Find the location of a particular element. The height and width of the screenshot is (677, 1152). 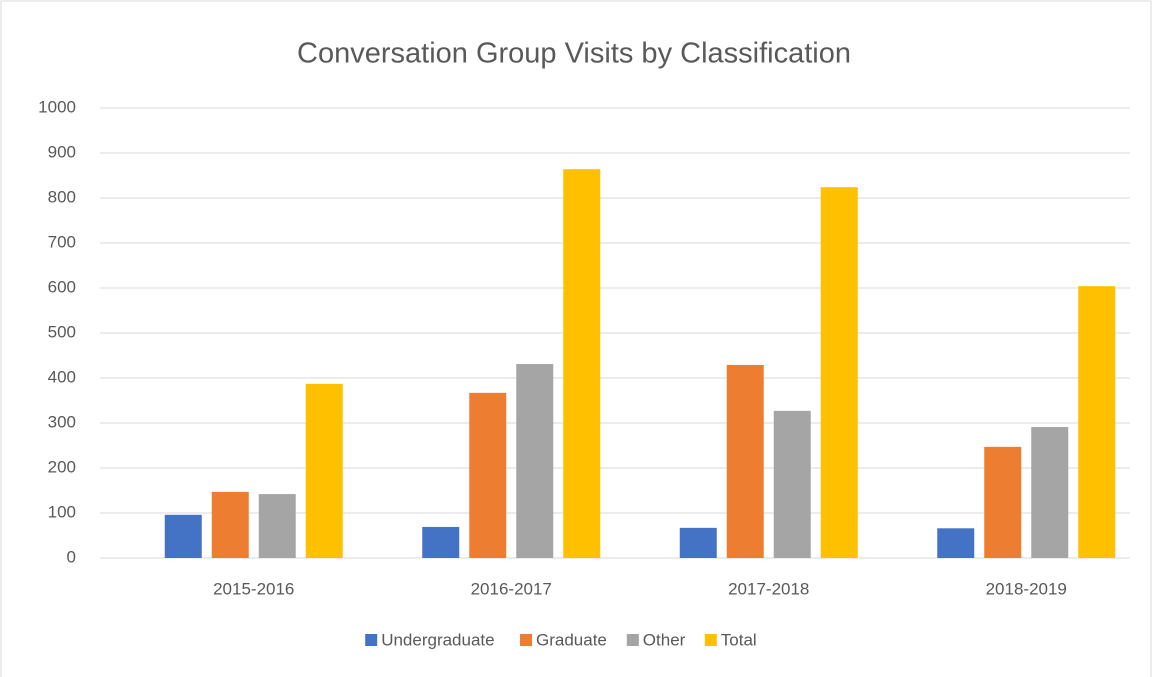

y-tick-label: 700 is located at coordinates (62, 241).